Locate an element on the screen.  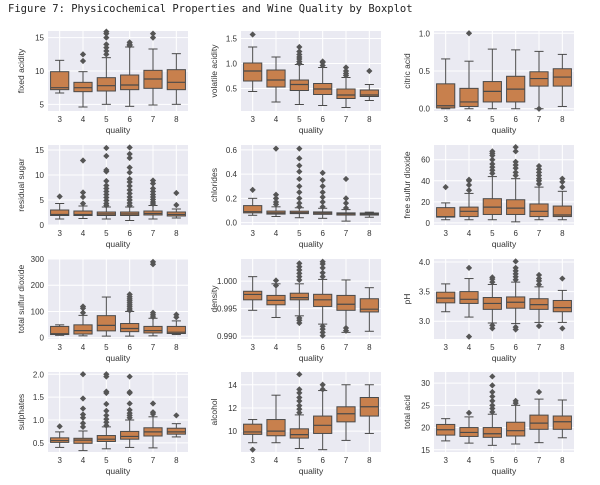
y-tick-label: 200 is located at coordinates (38, 285).